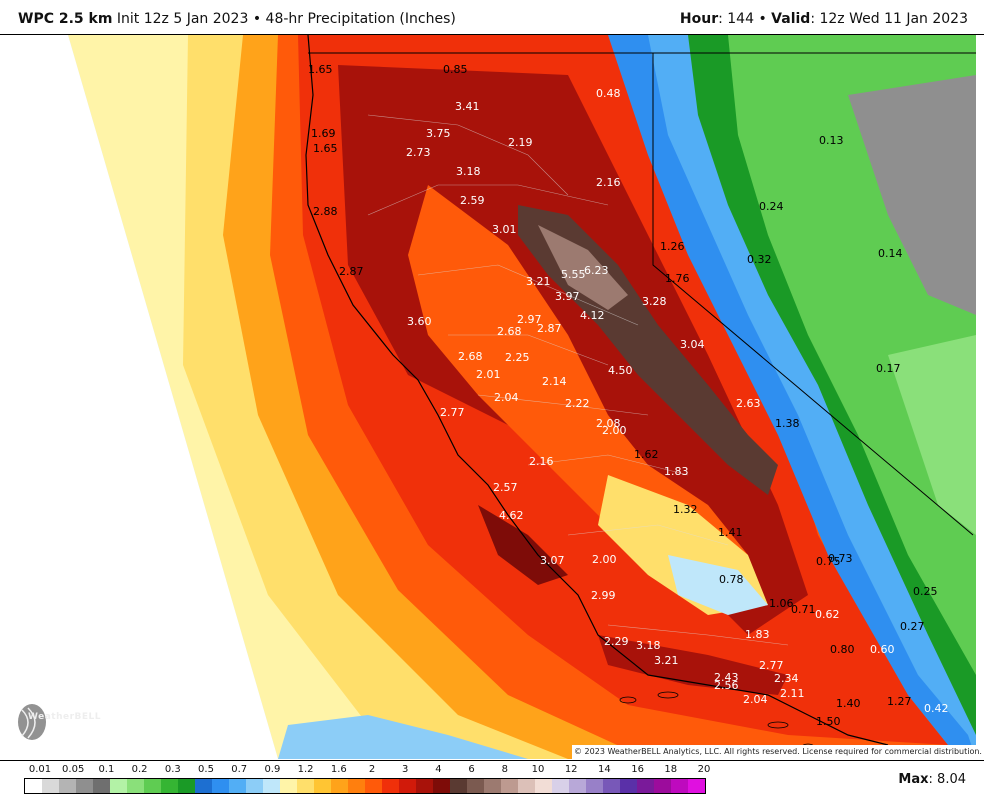  Describe the element at coordinates (338, 769) in the screenshot. I see `colorbar-tick-label: 1.6` at that location.